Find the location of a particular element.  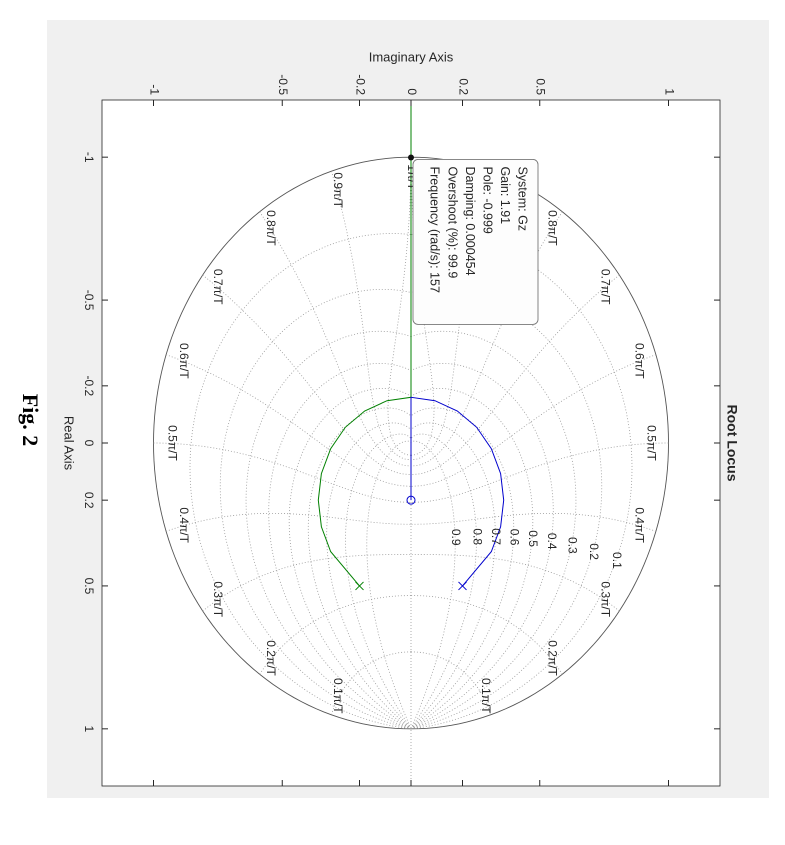

locus is located at coordinates (411, 345).